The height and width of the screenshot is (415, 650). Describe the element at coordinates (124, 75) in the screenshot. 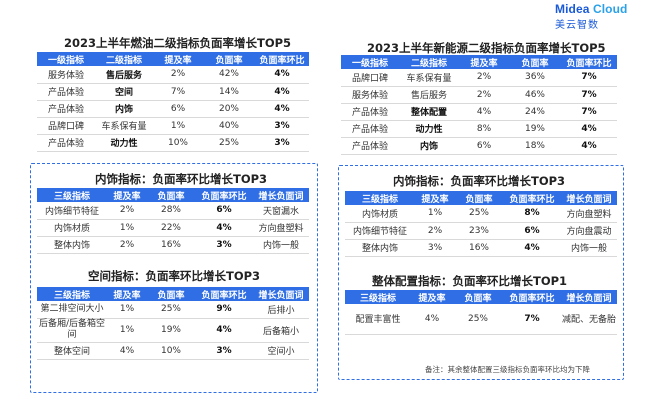

I see `table-cell: 售后服务` at that location.